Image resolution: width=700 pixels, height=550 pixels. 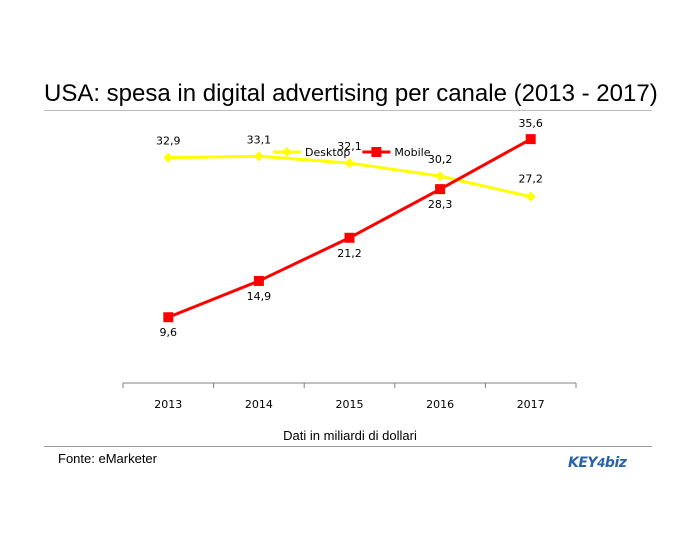 I want to click on x-tick-label: 2015, so click(x=350, y=404).